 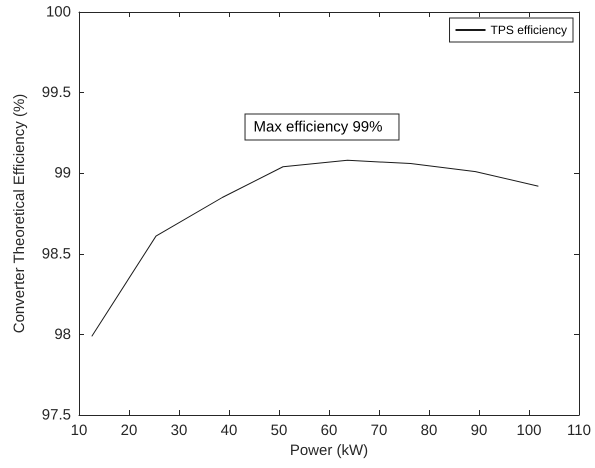 I want to click on x-tick-label: 70, so click(x=379, y=430).